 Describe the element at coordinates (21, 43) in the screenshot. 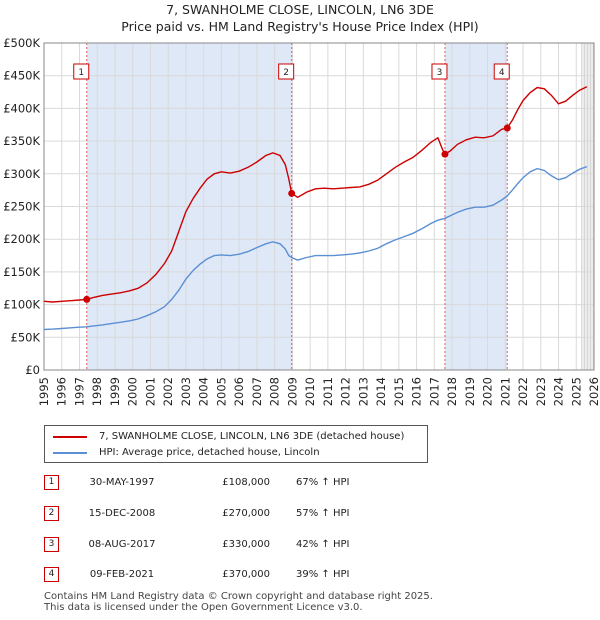

I see `y-tick-label: £500K` at that location.